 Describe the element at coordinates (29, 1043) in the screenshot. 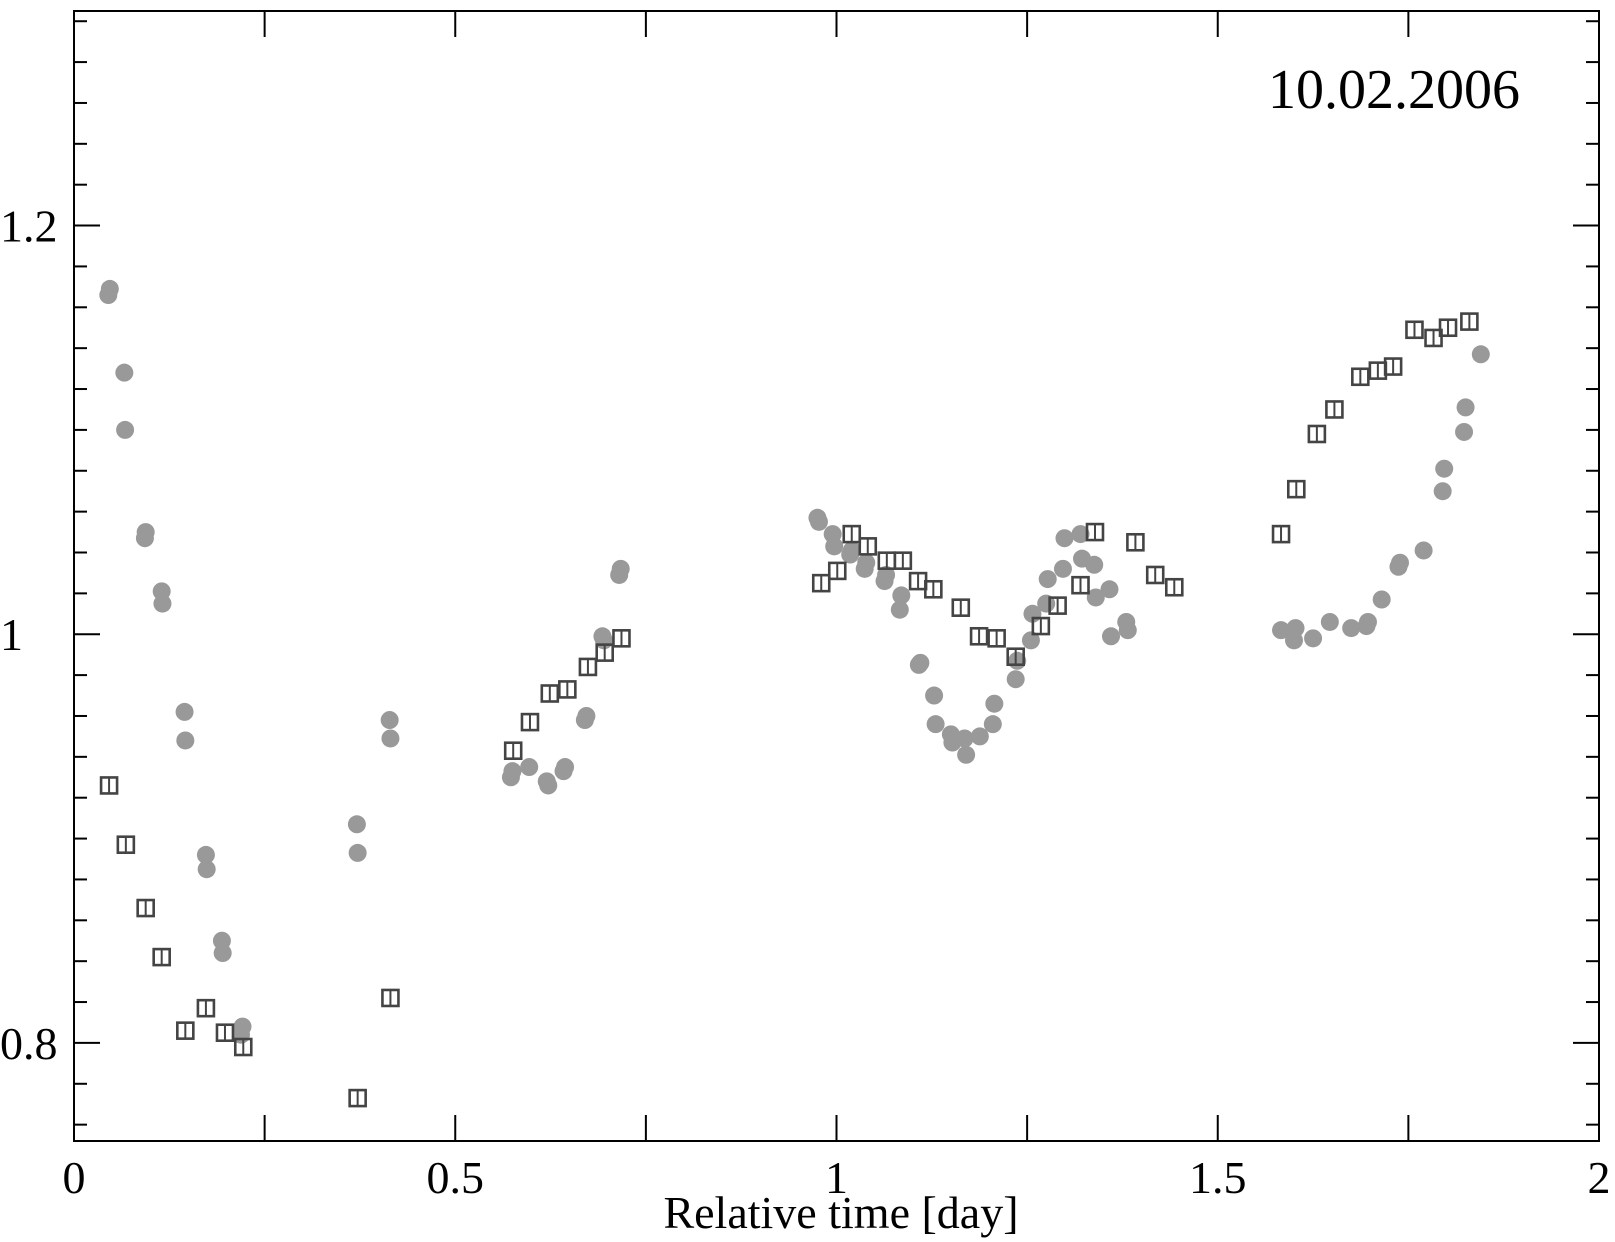

I see `y-tick-label: 0.8` at that location.